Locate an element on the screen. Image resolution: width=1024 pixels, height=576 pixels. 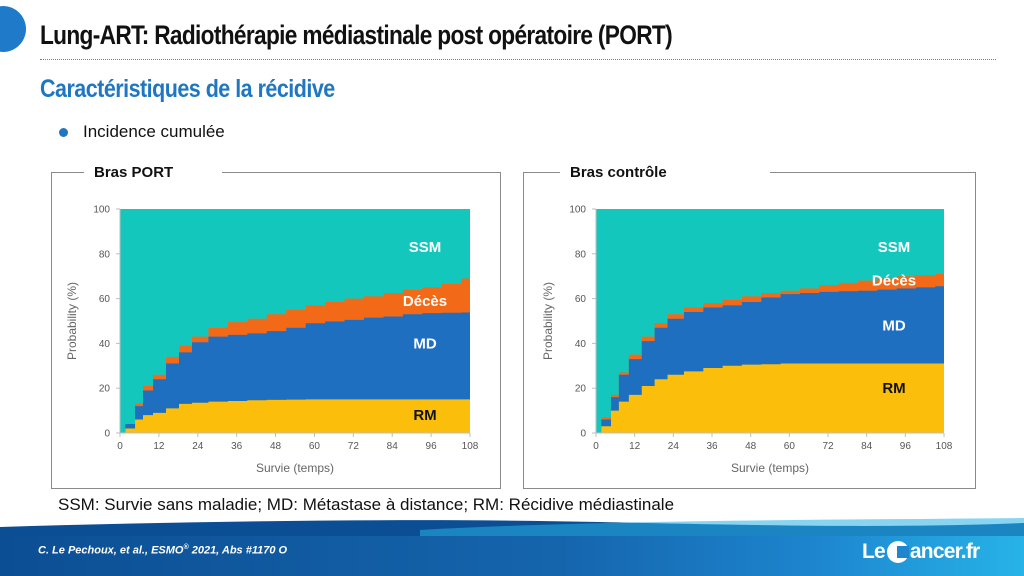
footer-wave is located at coordinates (512, 527).